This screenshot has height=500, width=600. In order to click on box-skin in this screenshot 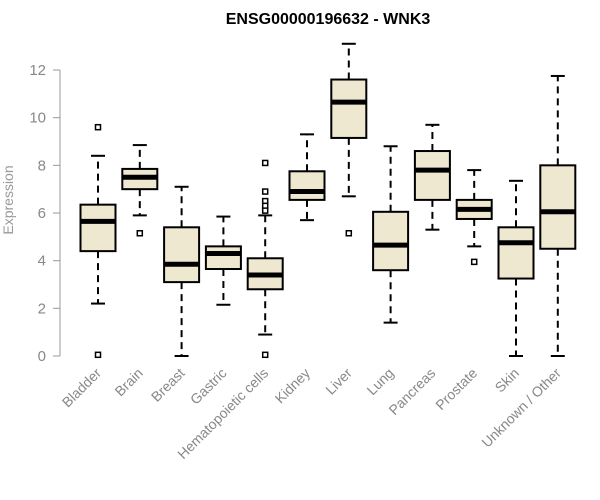, I will do `click(516, 268)`.